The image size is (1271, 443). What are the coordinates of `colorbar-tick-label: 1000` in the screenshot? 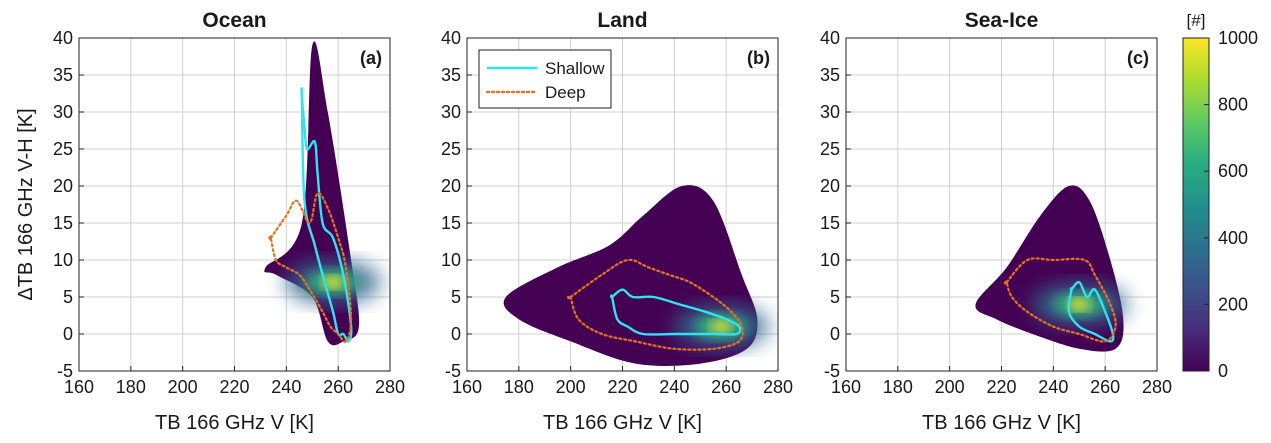 It's located at (1238, 38).